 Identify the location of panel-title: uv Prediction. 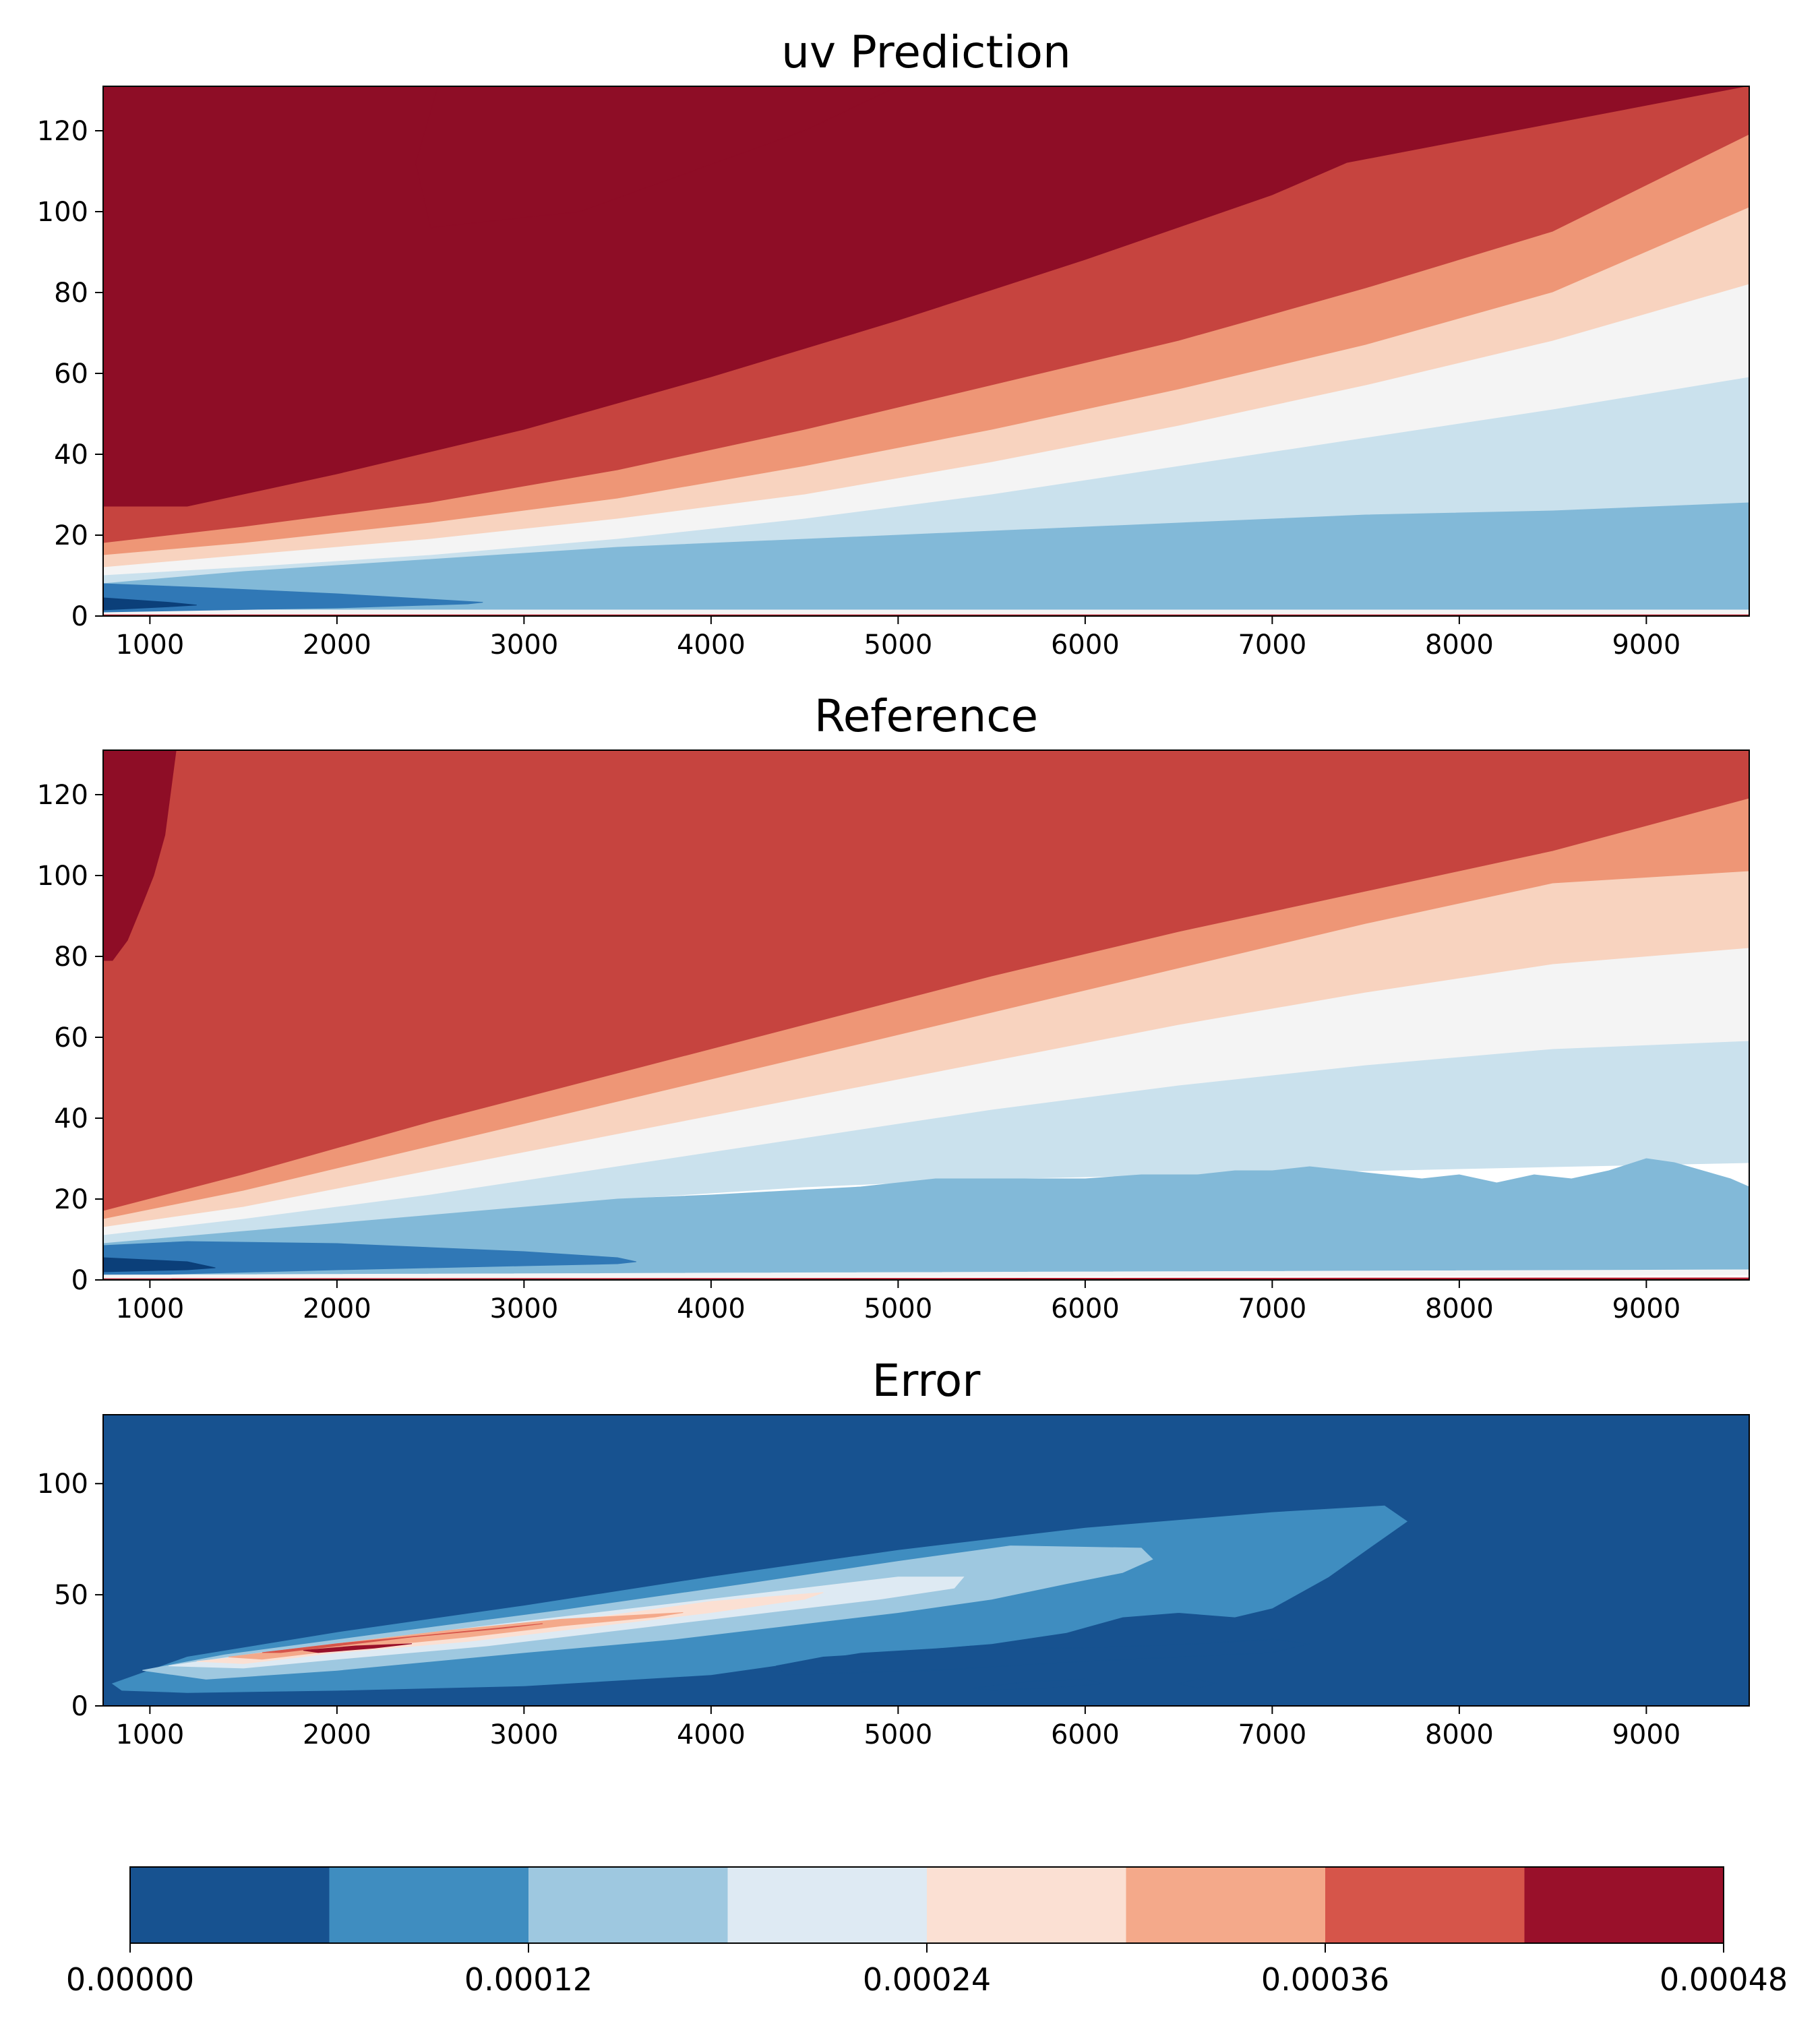
(926, 52).